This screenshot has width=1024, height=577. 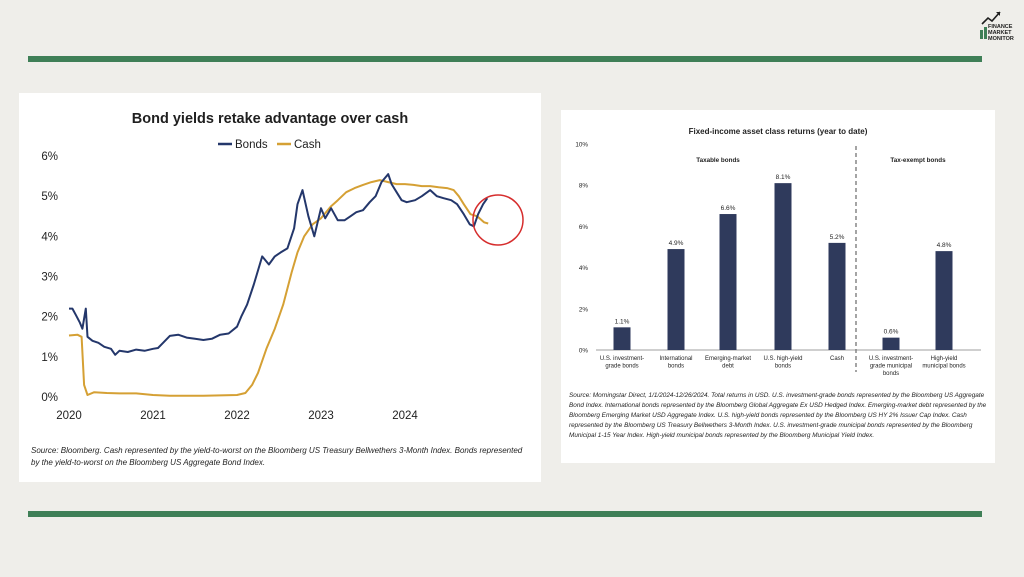 What do you see at coordinates (821, 160) in the screenshot?
I see `group-labels: Taxable bonds Tax-exempt bonds` at bounding box center [821, 160].